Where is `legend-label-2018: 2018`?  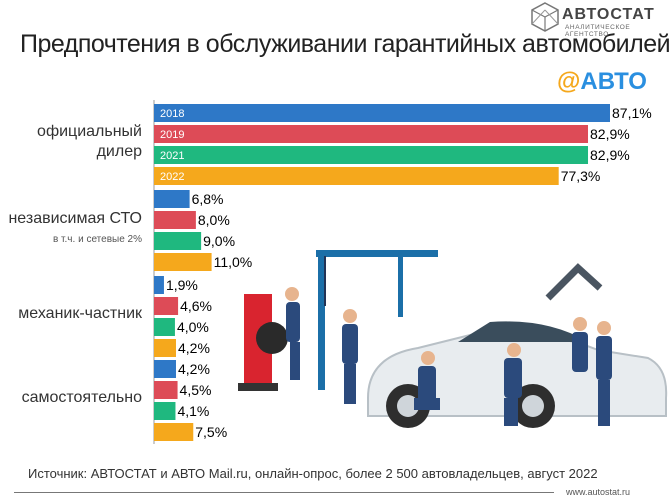
legend-label-2018: 2018 is located at coordinates (172, 114).